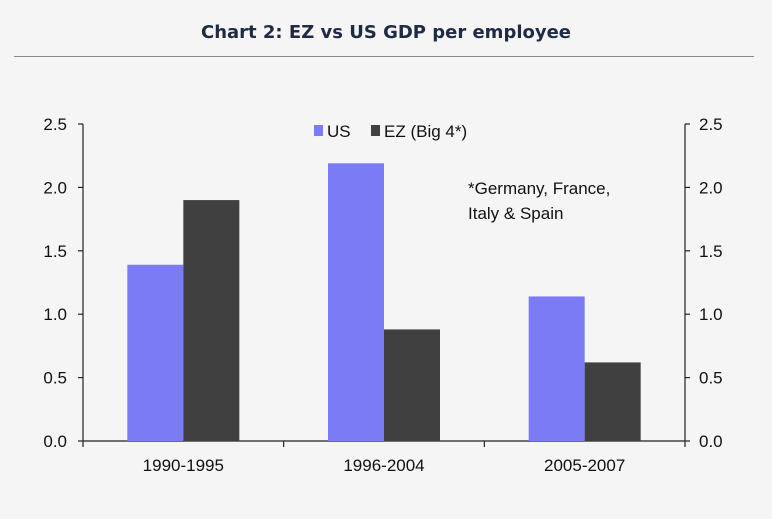 The height and width of the screenshot is (519, 772). Describe the element at coordinates (55, 378) in the screenshot. I see `y-tick-label-left: 0.5` at that location.